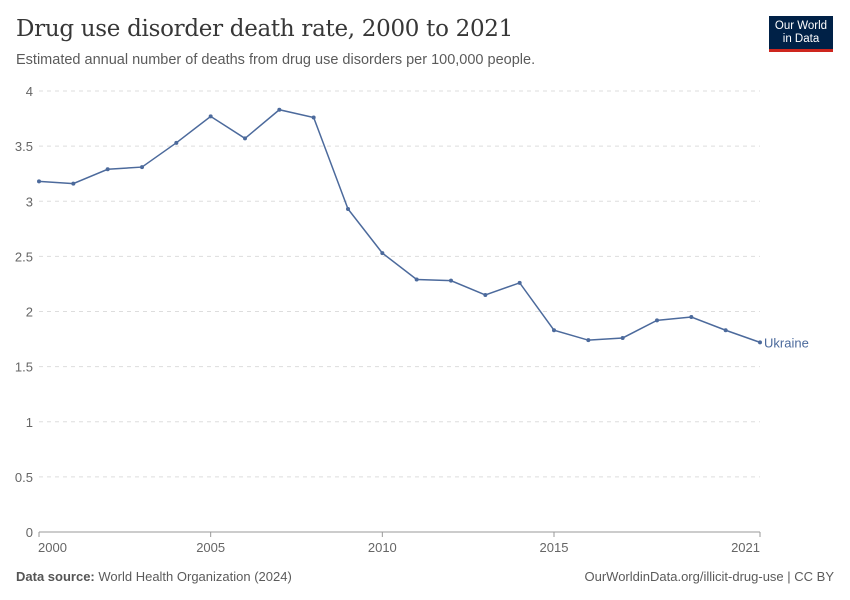 The image size is (850, 600). I want to click on x-tick-label: 2000, so click(52, 547).